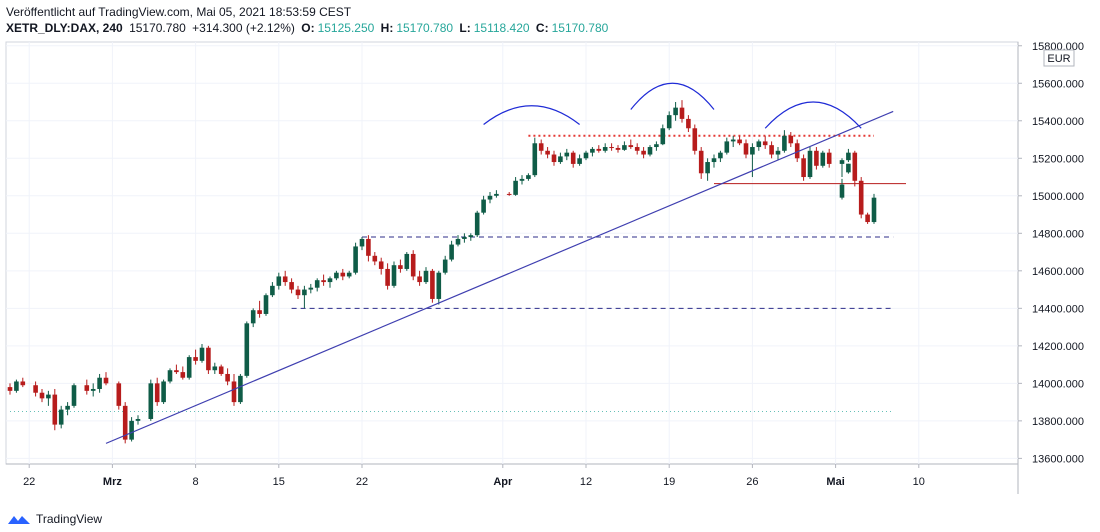 This screenshot has width=1100, height=532. Describe the element at coordinates (69, 519) in the screenshot. I see `brand-label: TradingView` at that location.